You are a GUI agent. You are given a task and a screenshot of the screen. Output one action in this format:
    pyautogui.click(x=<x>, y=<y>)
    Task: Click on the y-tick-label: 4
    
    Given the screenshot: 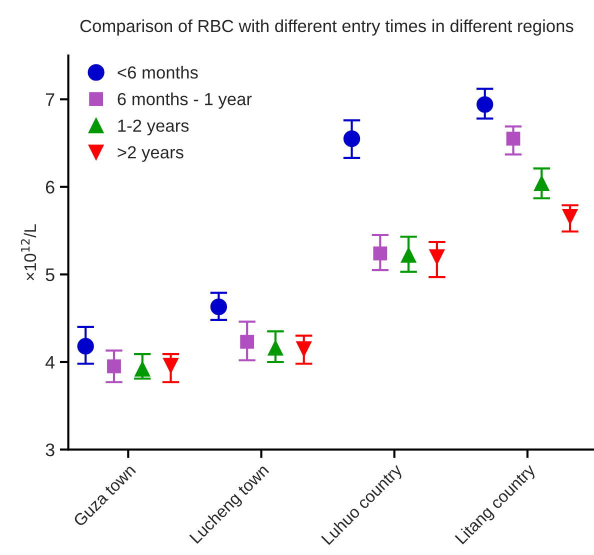 What is the action you would take?
    pyautogui.click(x=50, y=362)
    